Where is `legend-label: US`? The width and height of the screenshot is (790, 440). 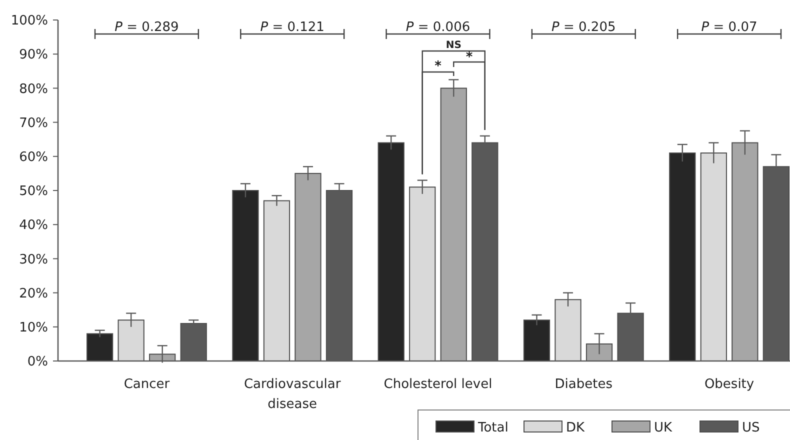 legend-label: US is located at coordinates (751, 428).